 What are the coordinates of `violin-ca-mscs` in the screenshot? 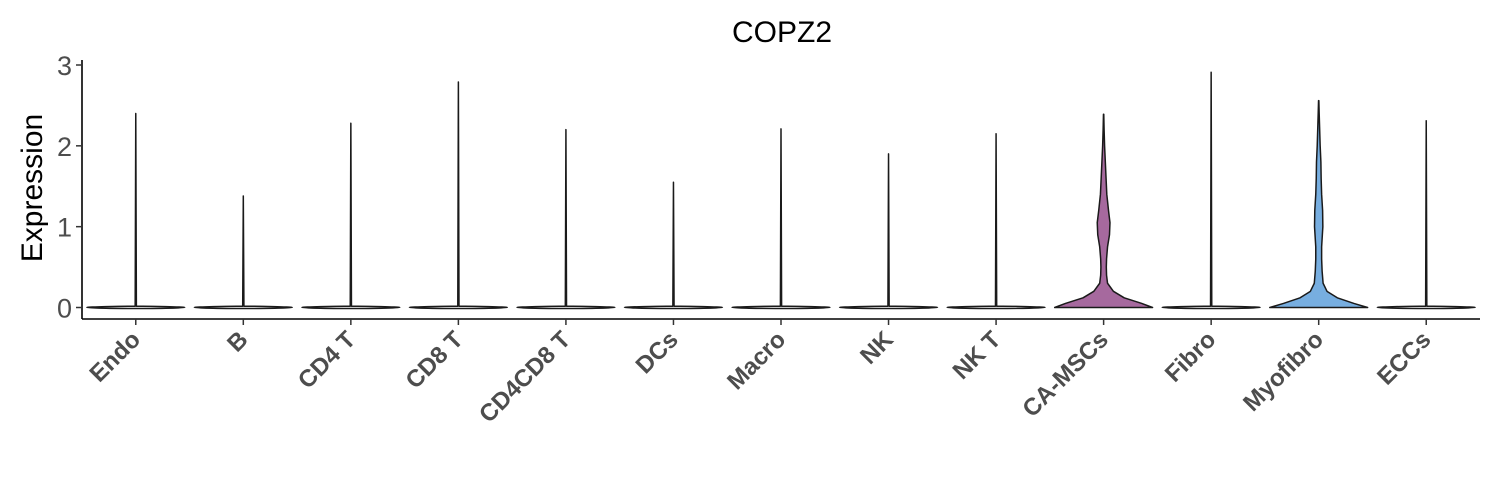 It's located at (1103, 211).